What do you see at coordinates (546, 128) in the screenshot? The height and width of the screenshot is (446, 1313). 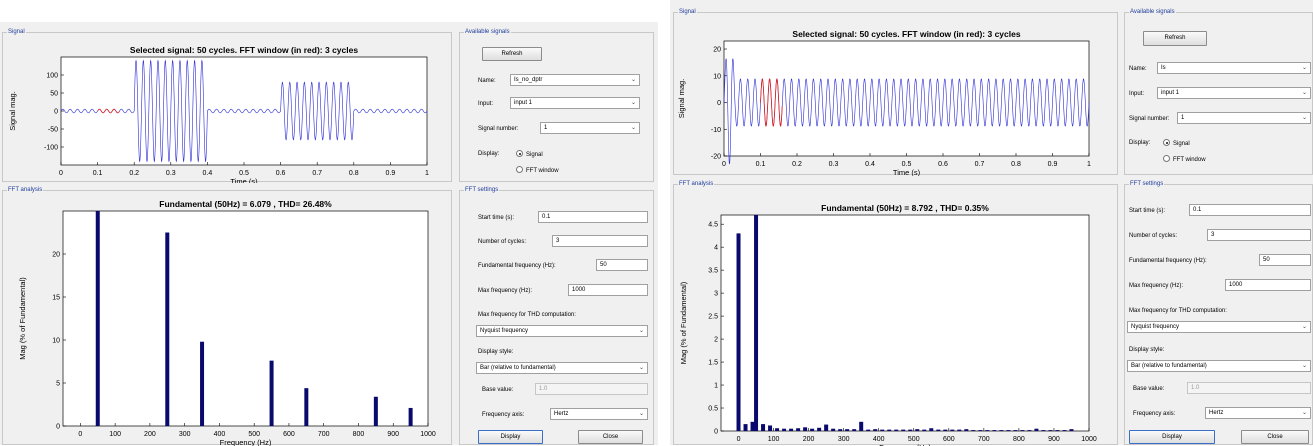 I see `signal-number-value: 1` at bounding box center [546, 128].